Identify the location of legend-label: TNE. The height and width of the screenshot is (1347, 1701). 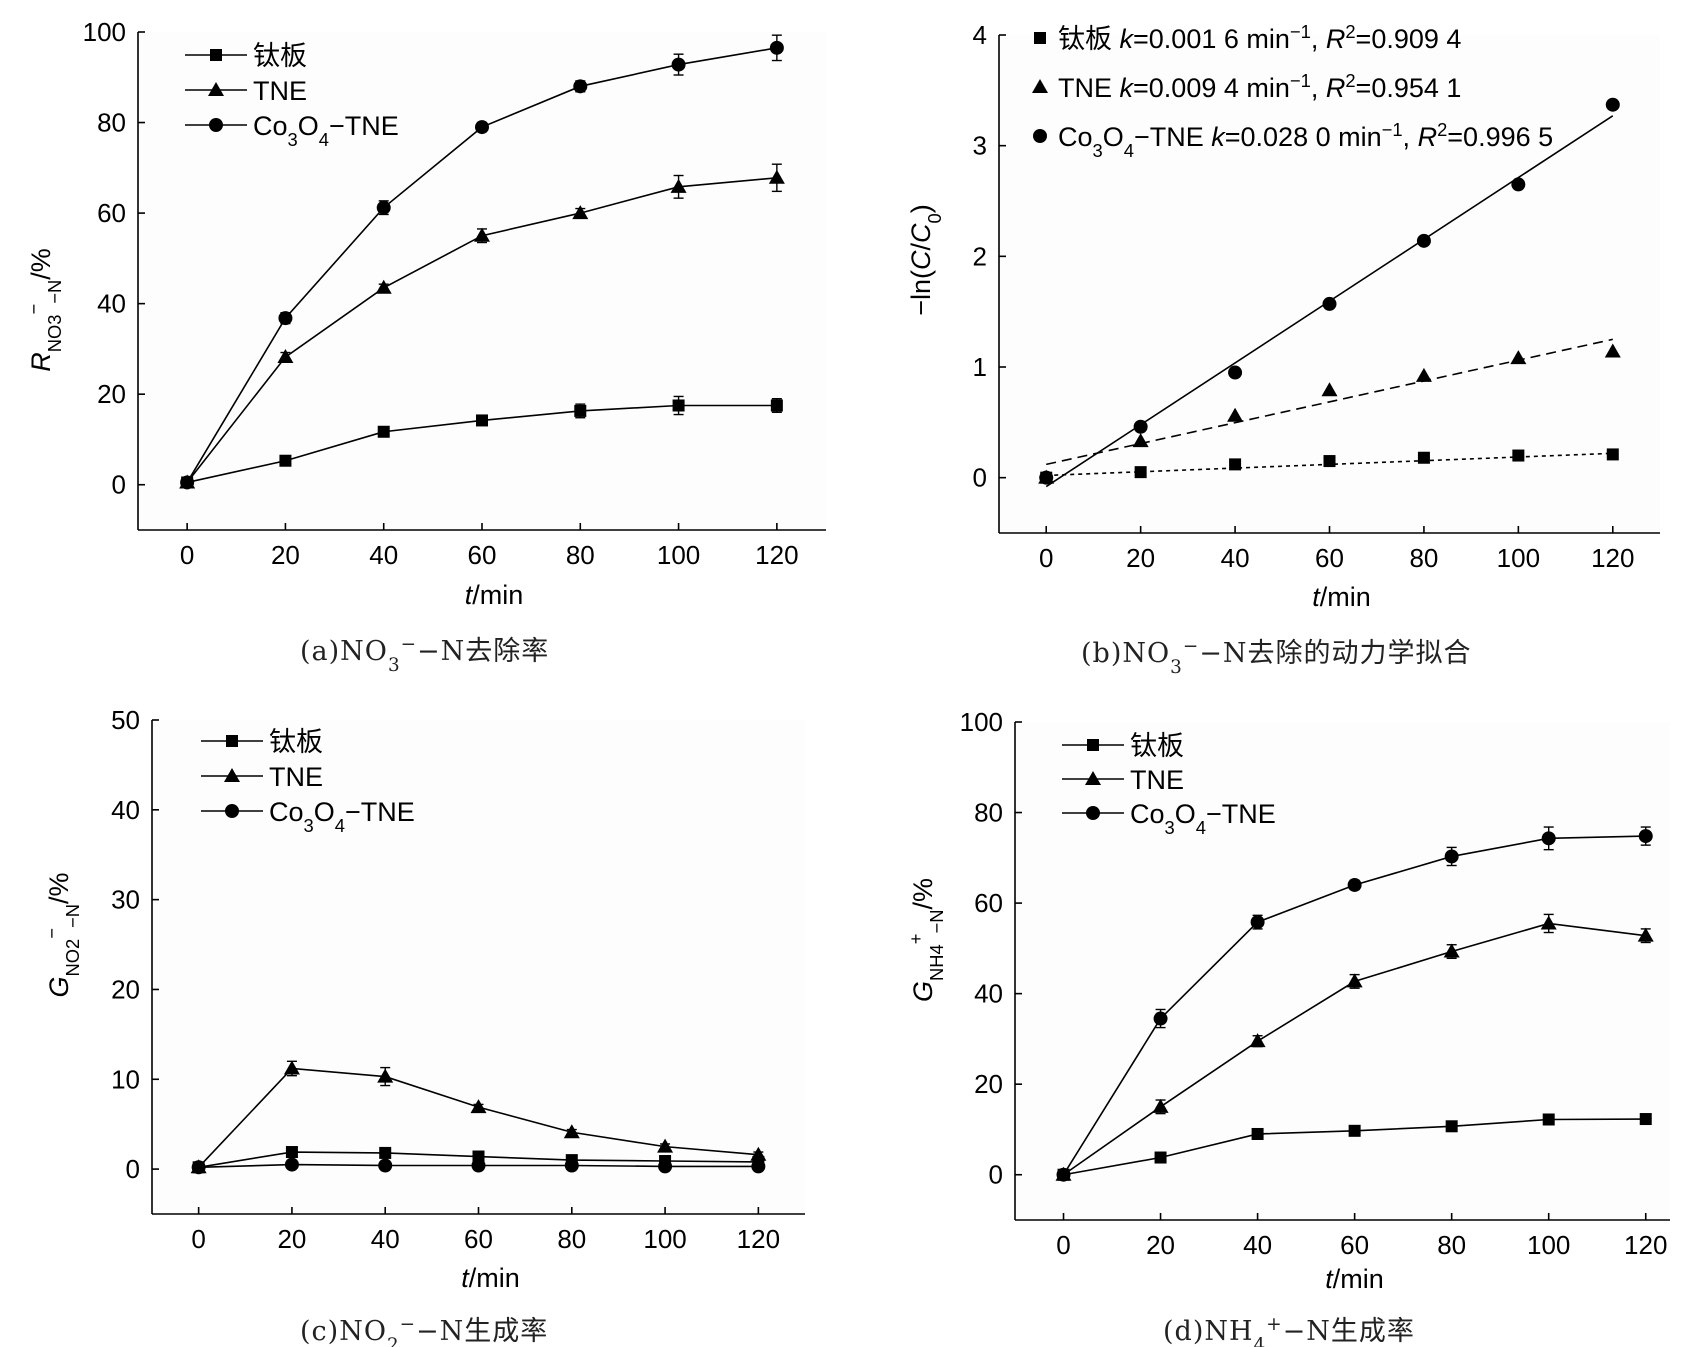
(1157, 780).